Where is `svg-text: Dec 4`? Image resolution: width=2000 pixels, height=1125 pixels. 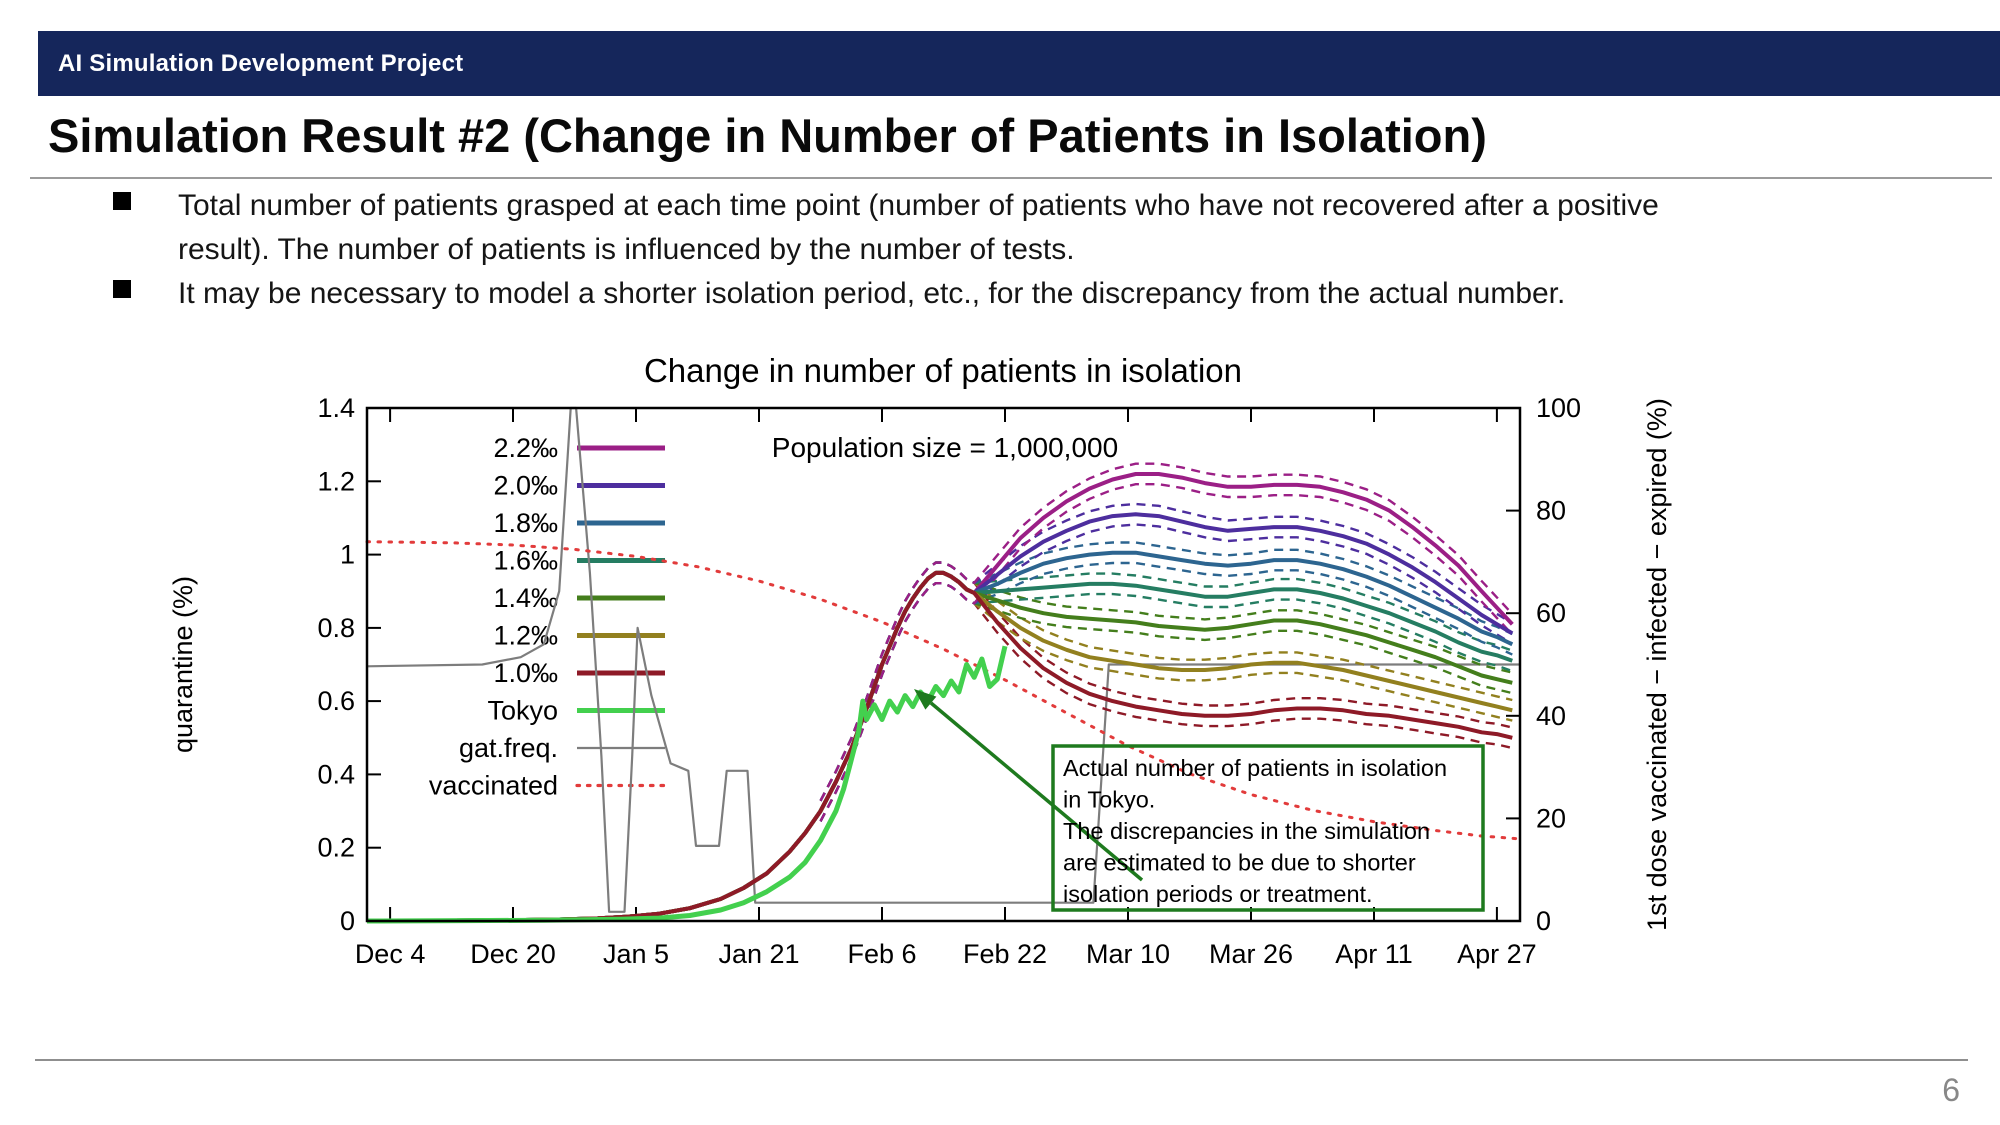
svg-text: Dec 4 is located at coordinates (390, 954).